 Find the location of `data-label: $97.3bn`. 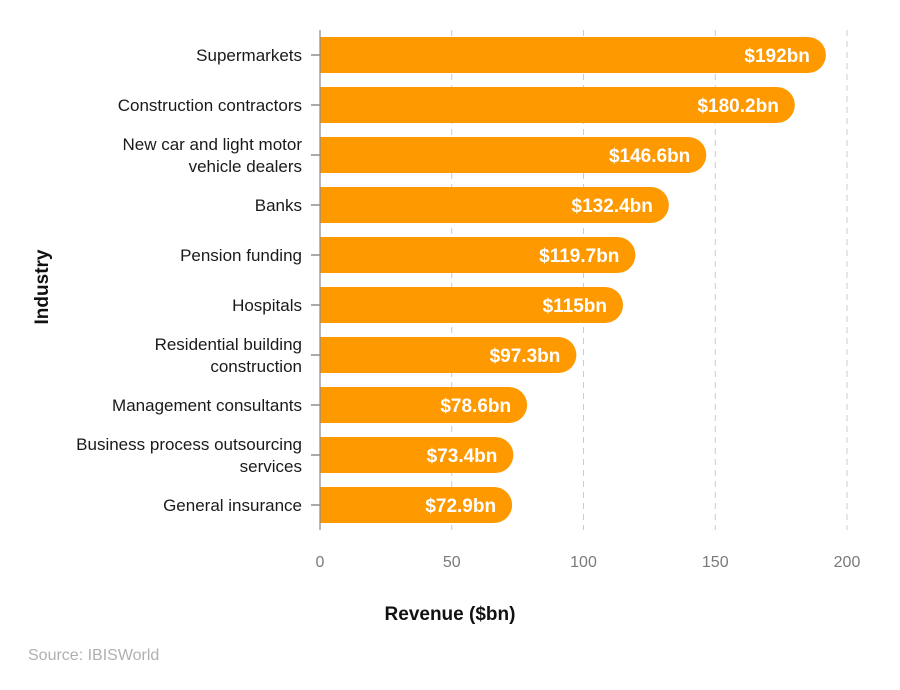

data-label: $97.3bn is located at coordinates (525, 356).